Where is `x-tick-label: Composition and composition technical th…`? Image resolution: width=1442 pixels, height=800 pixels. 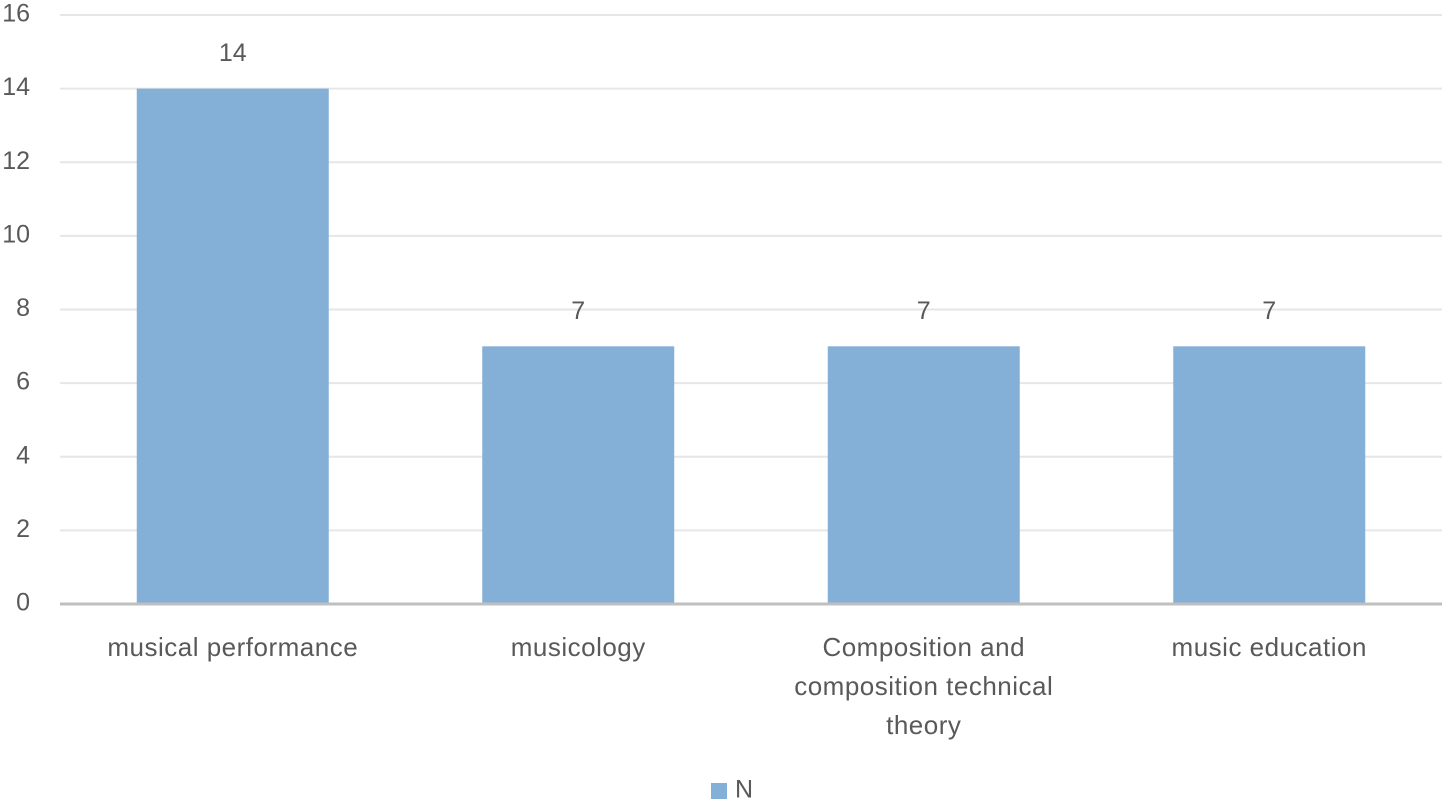
x-tick-label: Composition and composition technical th… is located at coordinates (924, 686).